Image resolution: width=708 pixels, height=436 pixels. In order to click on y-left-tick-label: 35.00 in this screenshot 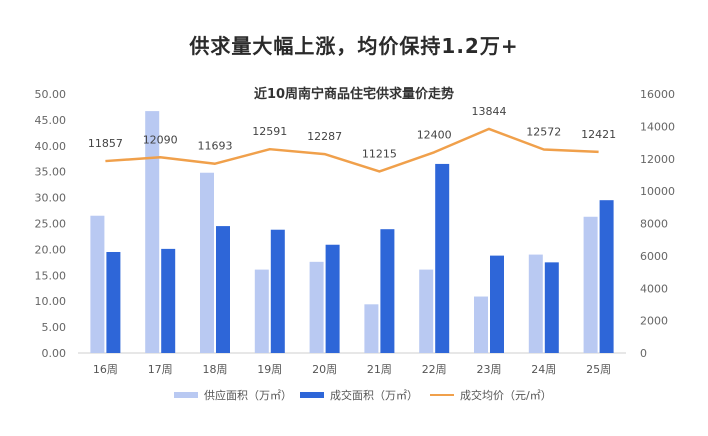, I will do `click(51, 172)`.